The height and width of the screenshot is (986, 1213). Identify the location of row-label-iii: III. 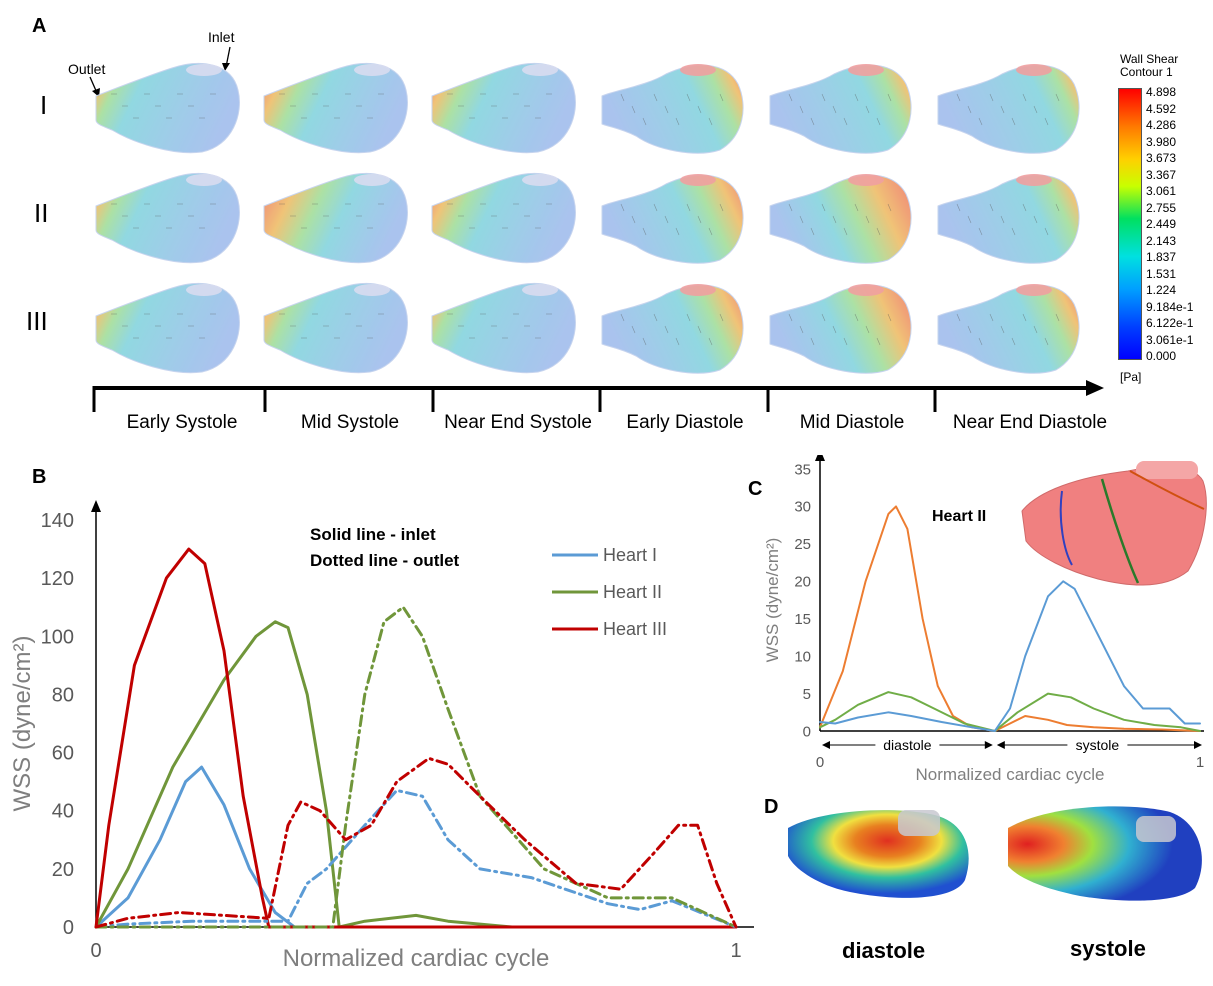
(37, 321).